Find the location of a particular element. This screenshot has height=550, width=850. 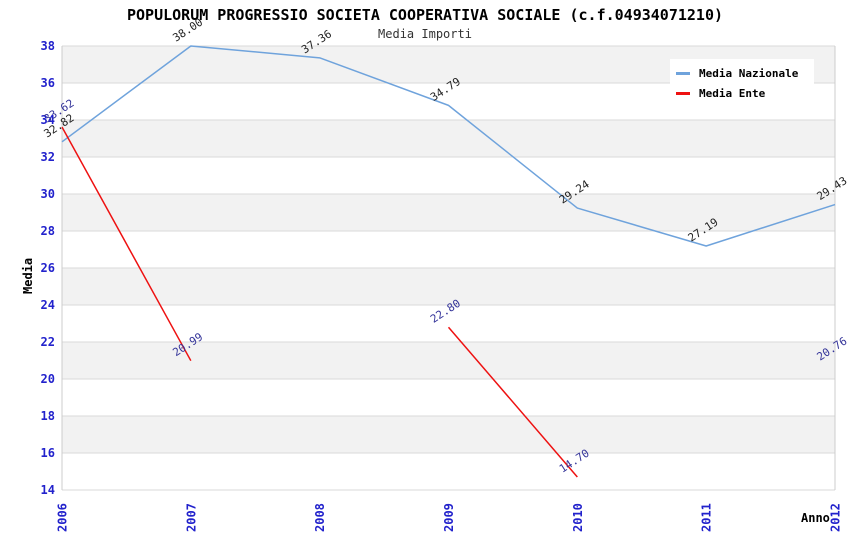

svg-text: 28 is located at coordinates (48, 231).